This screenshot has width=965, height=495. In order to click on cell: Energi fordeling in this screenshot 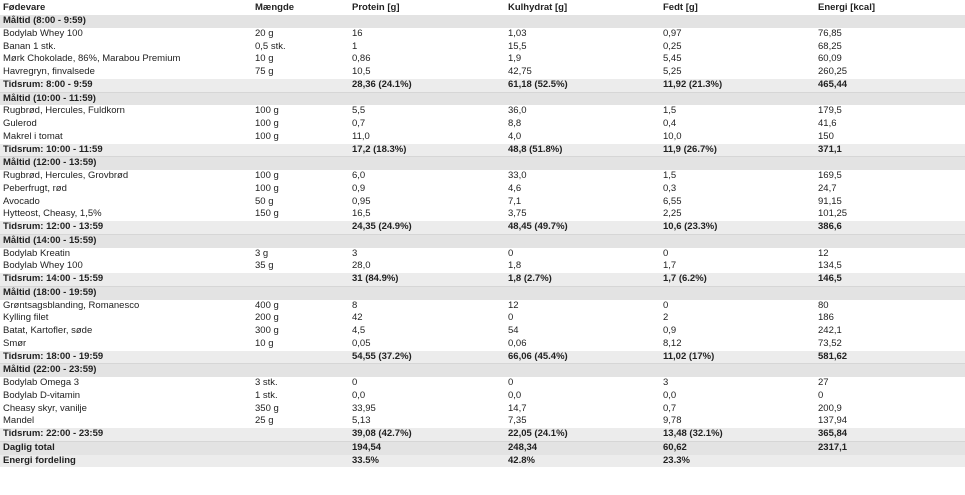, I will do `click(126, 461)`.